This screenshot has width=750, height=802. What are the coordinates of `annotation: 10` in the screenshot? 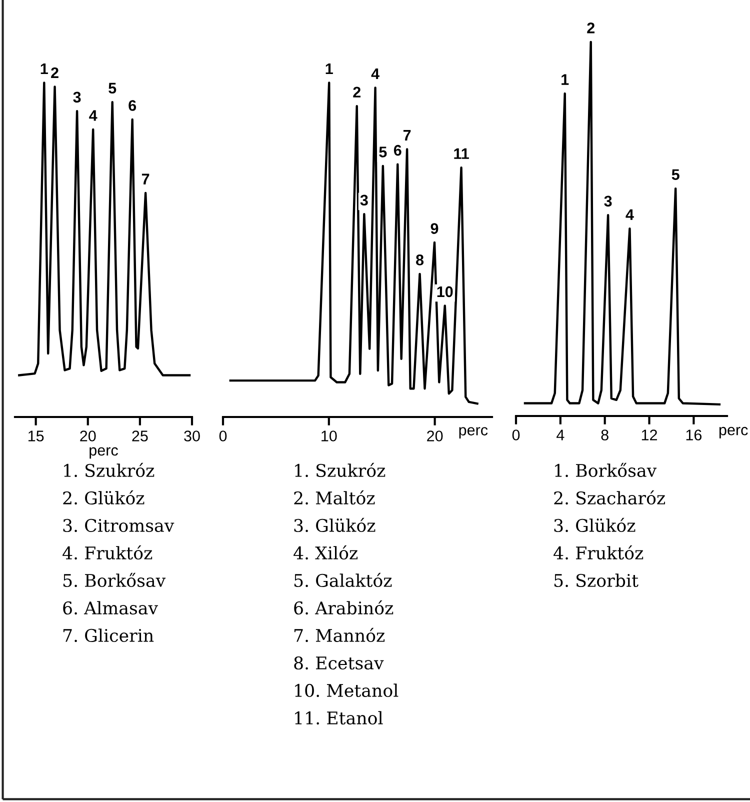 It's located at (445, 292).